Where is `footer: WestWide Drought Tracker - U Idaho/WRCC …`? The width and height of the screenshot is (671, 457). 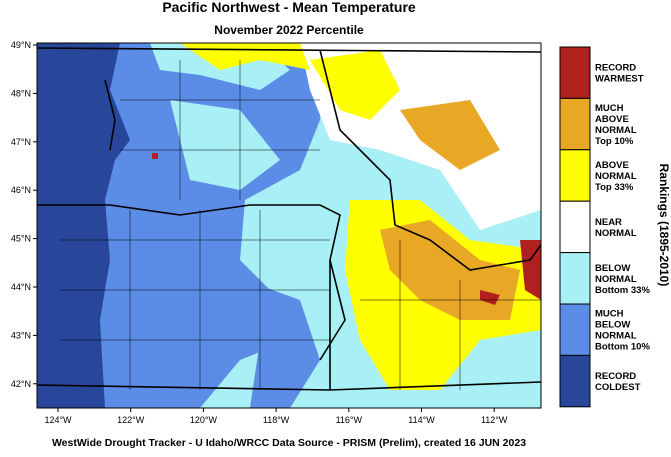
footer: WestWide Drought Tracker - U Idaho/WRCC … is located at coordinates (289, 443).